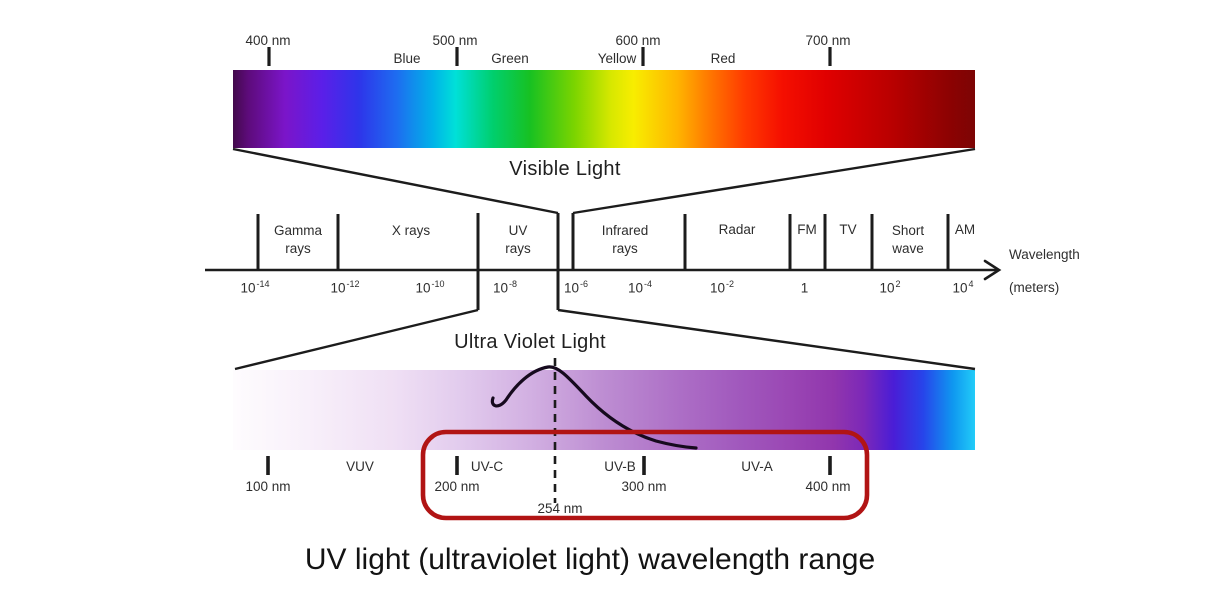 The width and height of the screenshot is (1209, 597). Describe the element at coordinates (848, 229) in the screenshot. I see `band-label-tv: TV` at that location.